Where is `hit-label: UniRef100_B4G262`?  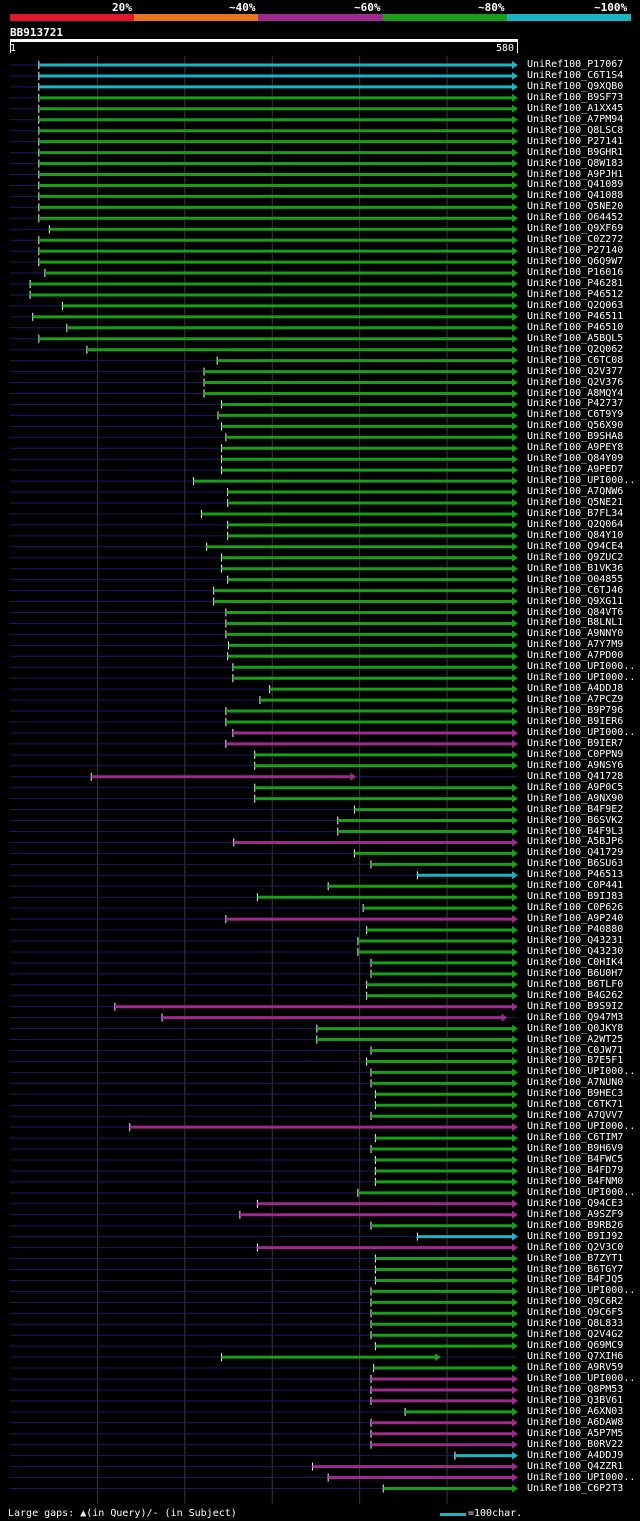
hit-label: UniRef100_B4G262 is located at coordinates (575, 995).